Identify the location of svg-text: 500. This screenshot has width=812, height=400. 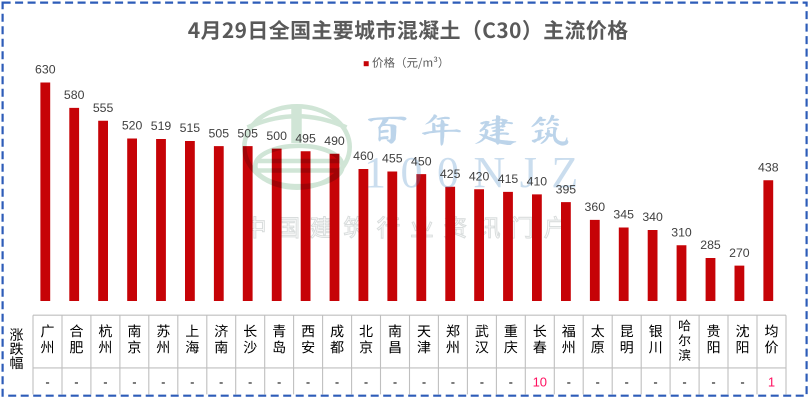
(276, 136).